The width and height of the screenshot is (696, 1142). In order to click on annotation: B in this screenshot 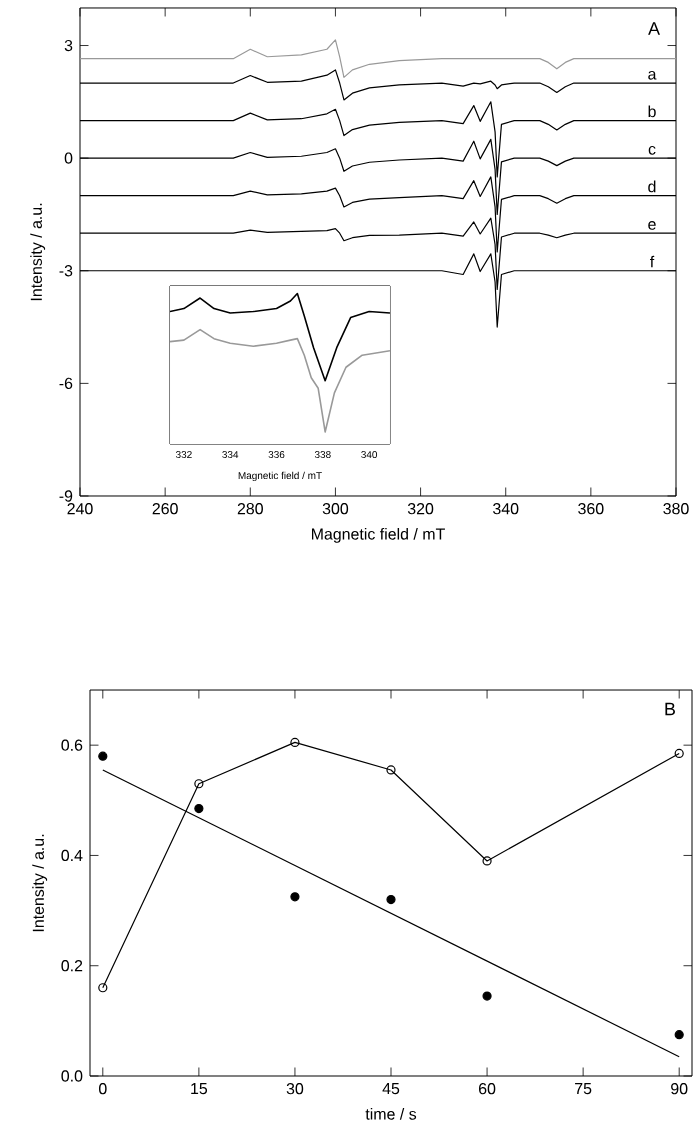, I will do `click(670, 709)`.